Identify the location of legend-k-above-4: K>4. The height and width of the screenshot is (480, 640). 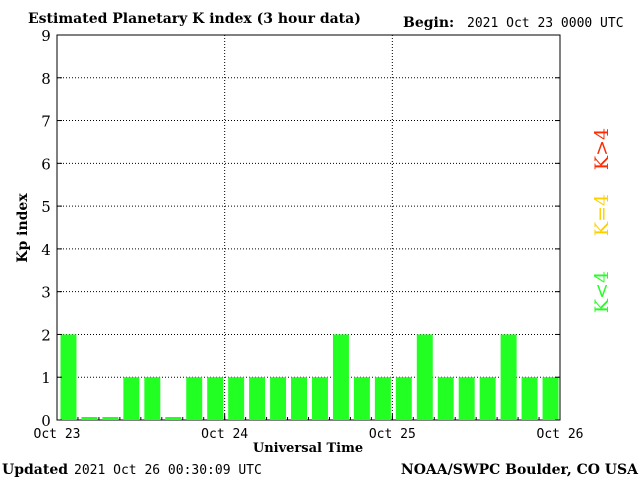
(602, 149).